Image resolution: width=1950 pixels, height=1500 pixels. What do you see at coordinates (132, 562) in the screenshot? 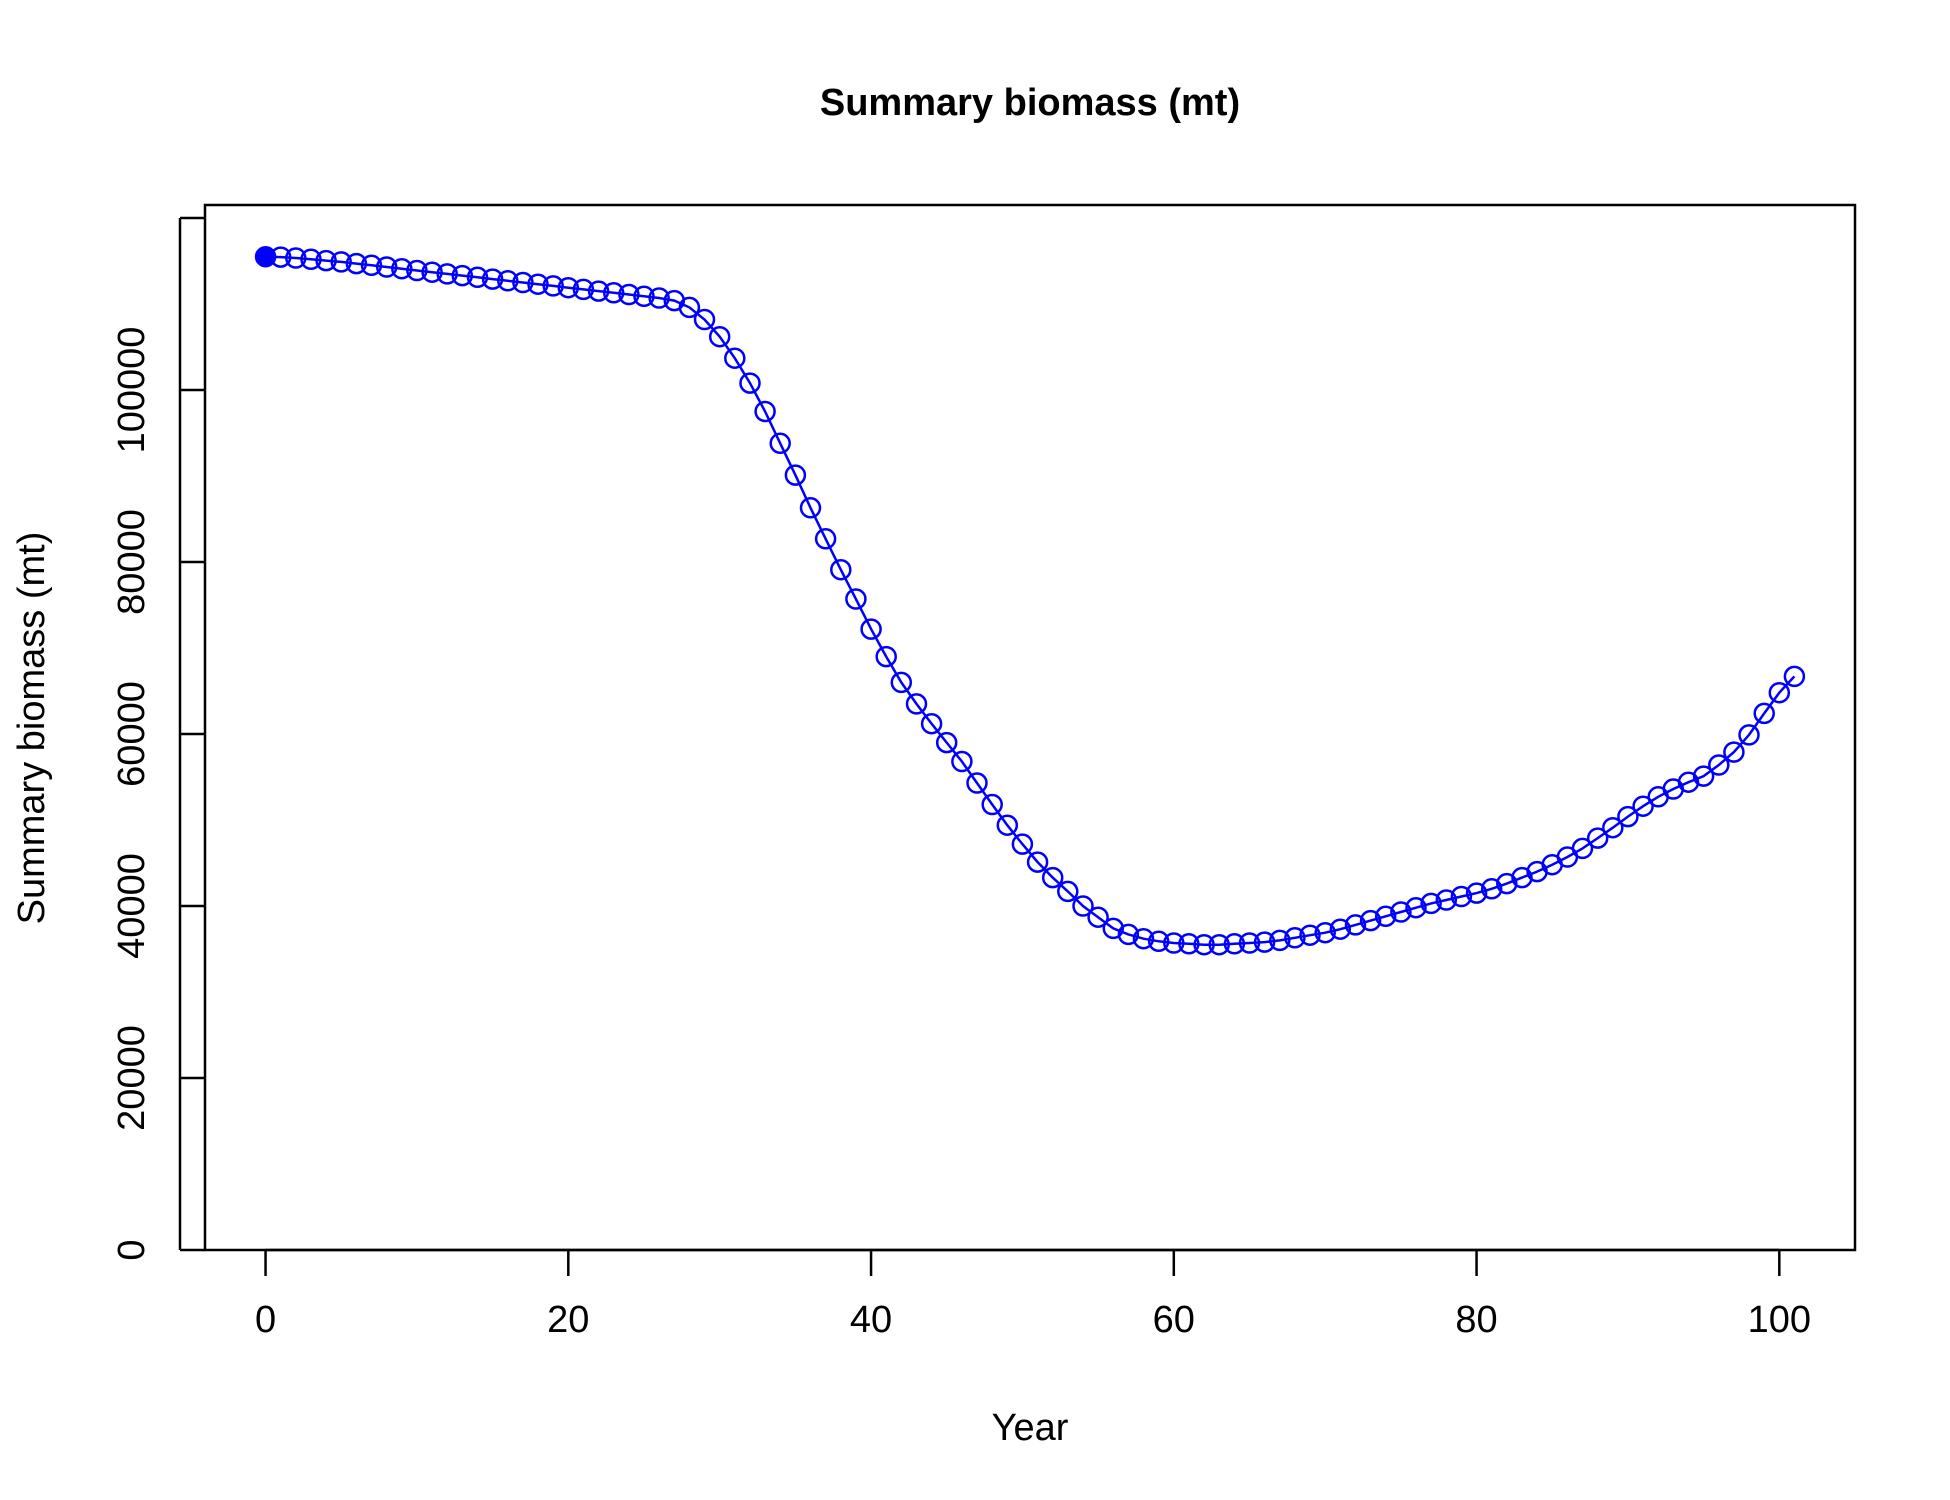
I see `y-tick-label: 80000` at bounding box center [132, 562].